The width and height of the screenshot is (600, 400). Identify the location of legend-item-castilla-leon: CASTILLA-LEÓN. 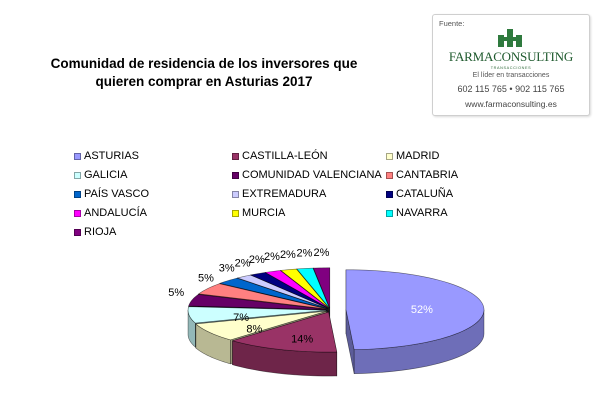
(280, 156).